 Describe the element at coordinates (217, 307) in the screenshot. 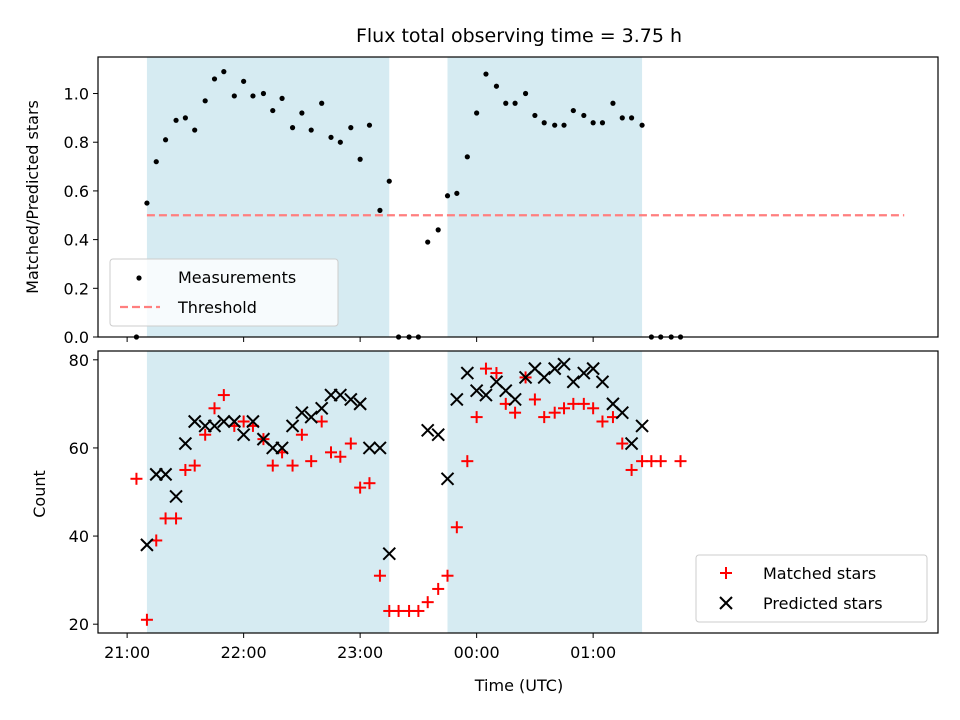

I see `legend-threshold-label: Threshold` at that location.